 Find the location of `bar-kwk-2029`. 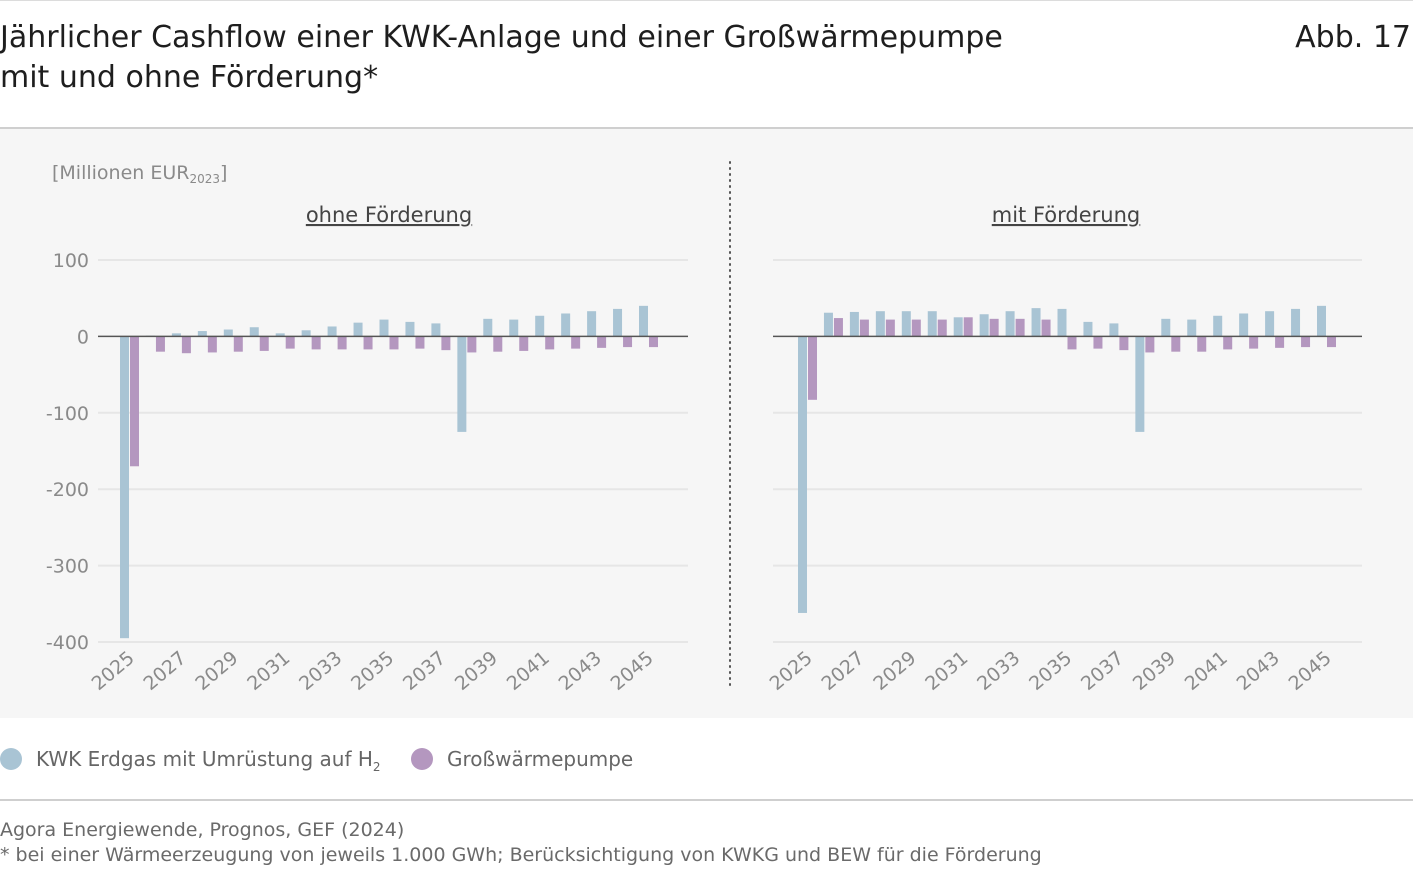

bar-kwk-2029 is located at coordinates (228, 333).